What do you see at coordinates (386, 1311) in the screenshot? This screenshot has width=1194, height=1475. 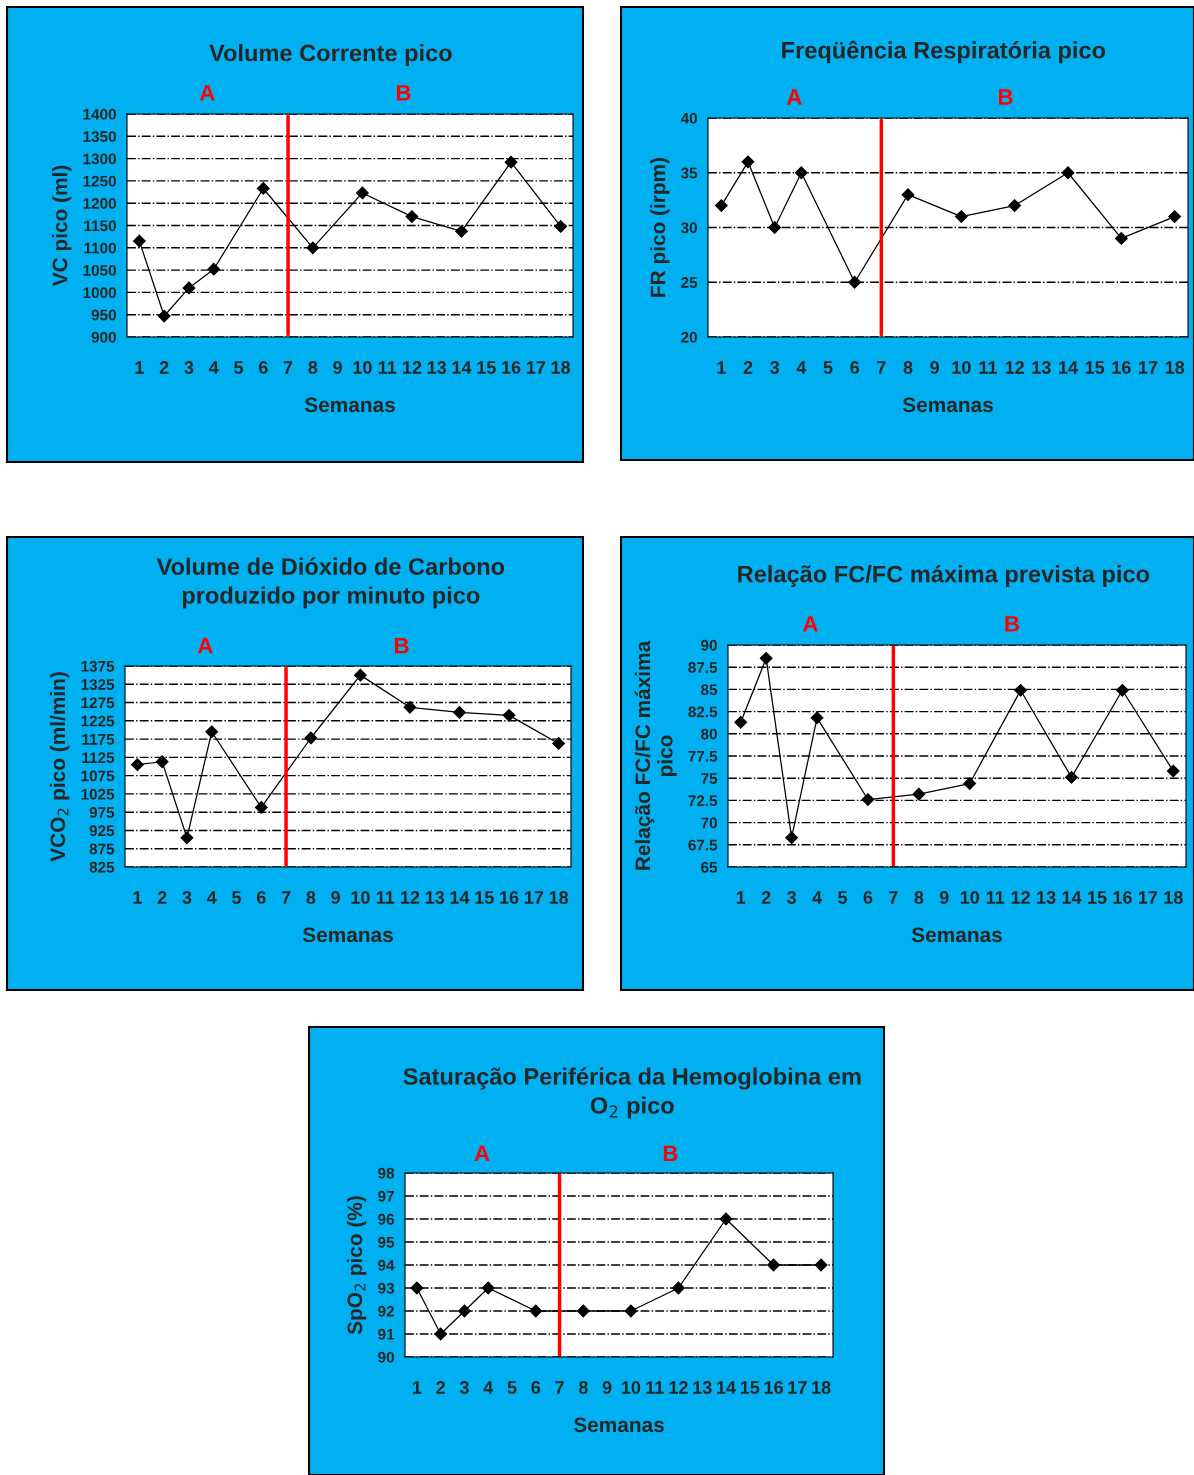 I see `y-tick-label: 92` at bounding box center [386, 1311].